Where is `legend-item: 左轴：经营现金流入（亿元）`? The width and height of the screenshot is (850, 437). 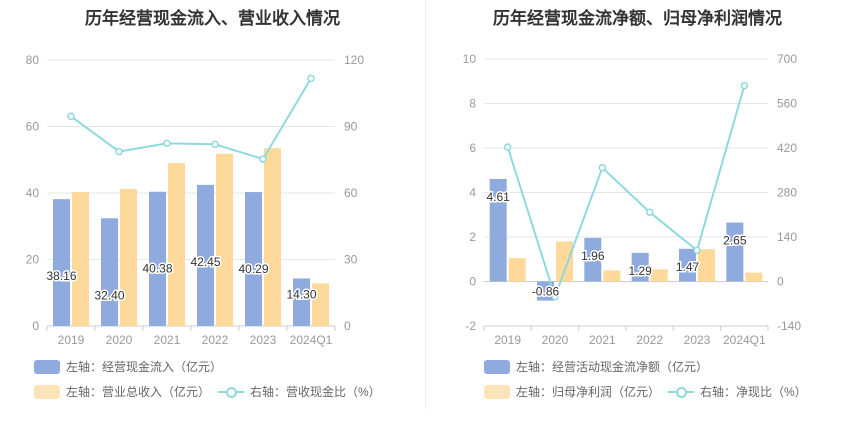
legend-item: 左轴：经营现金流入（亿元） is located at coordinates (128, 366).